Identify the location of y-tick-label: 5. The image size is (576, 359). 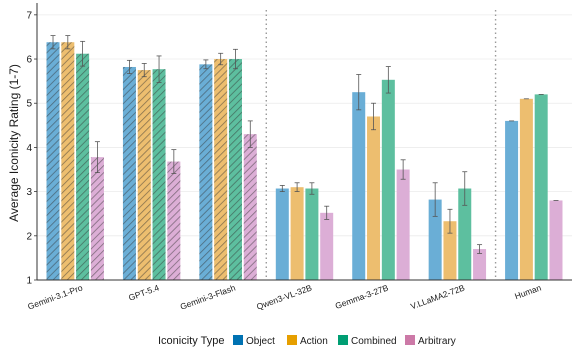
(29, 104).